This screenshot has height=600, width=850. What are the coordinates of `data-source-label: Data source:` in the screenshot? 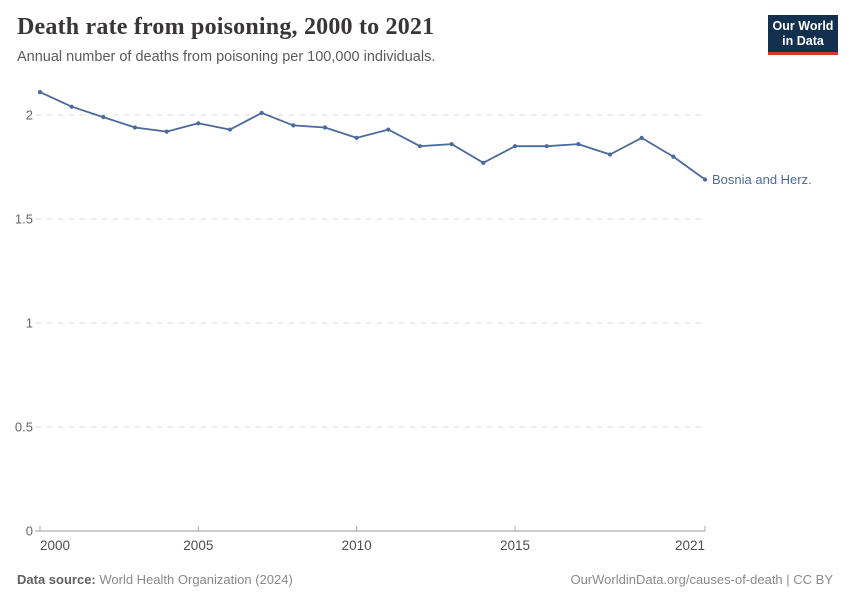 It's located at (56, 579).